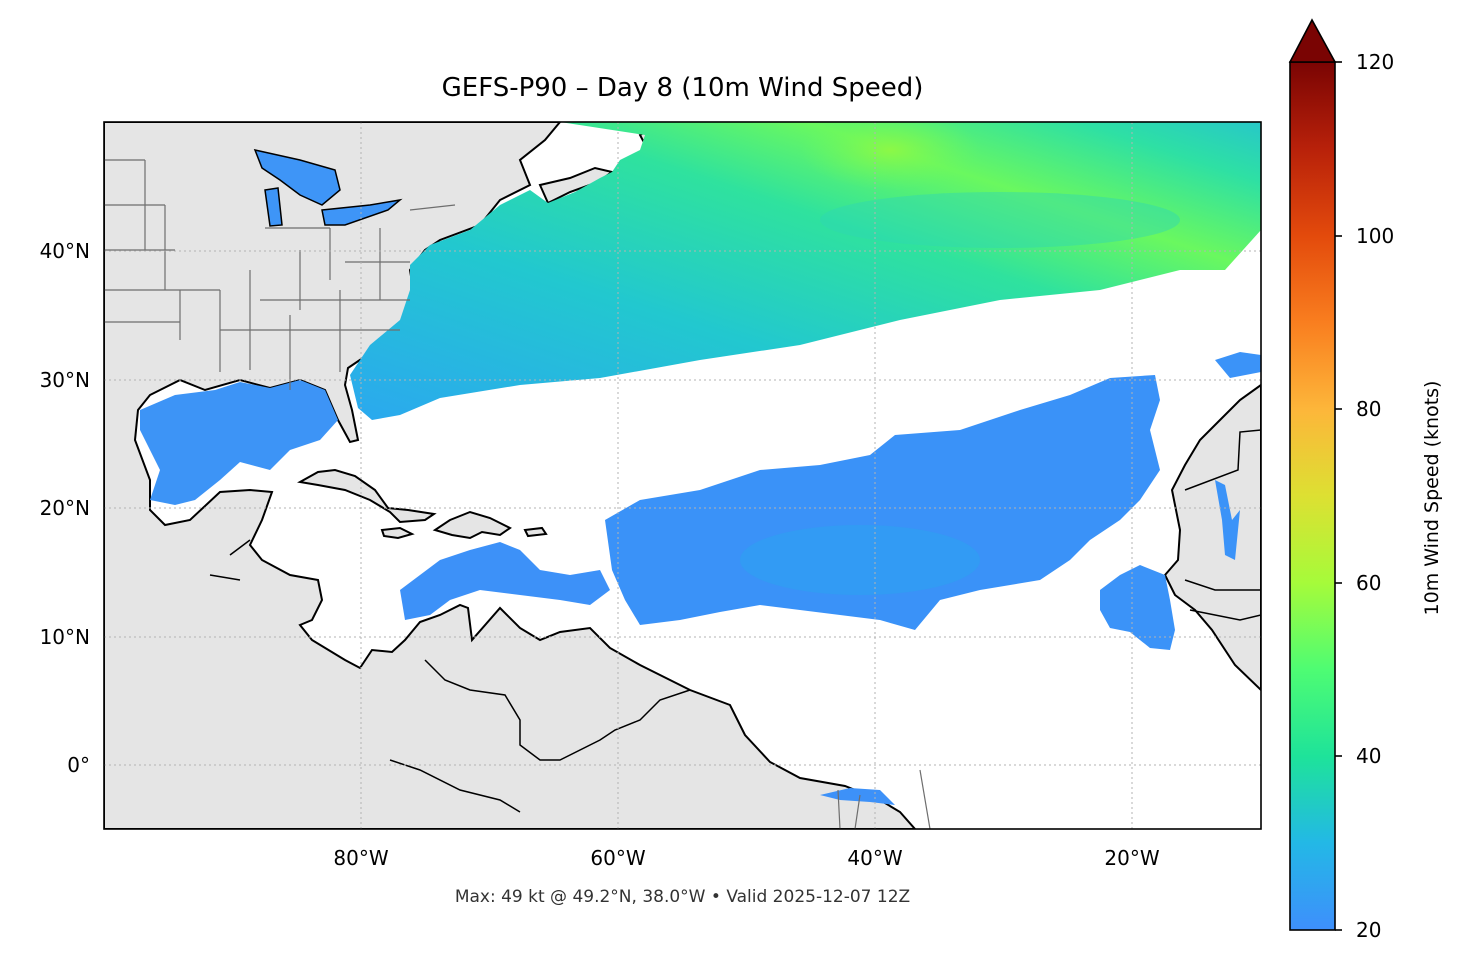  I want to click on colorbar-tick-100: 100, so click(1375, 236).